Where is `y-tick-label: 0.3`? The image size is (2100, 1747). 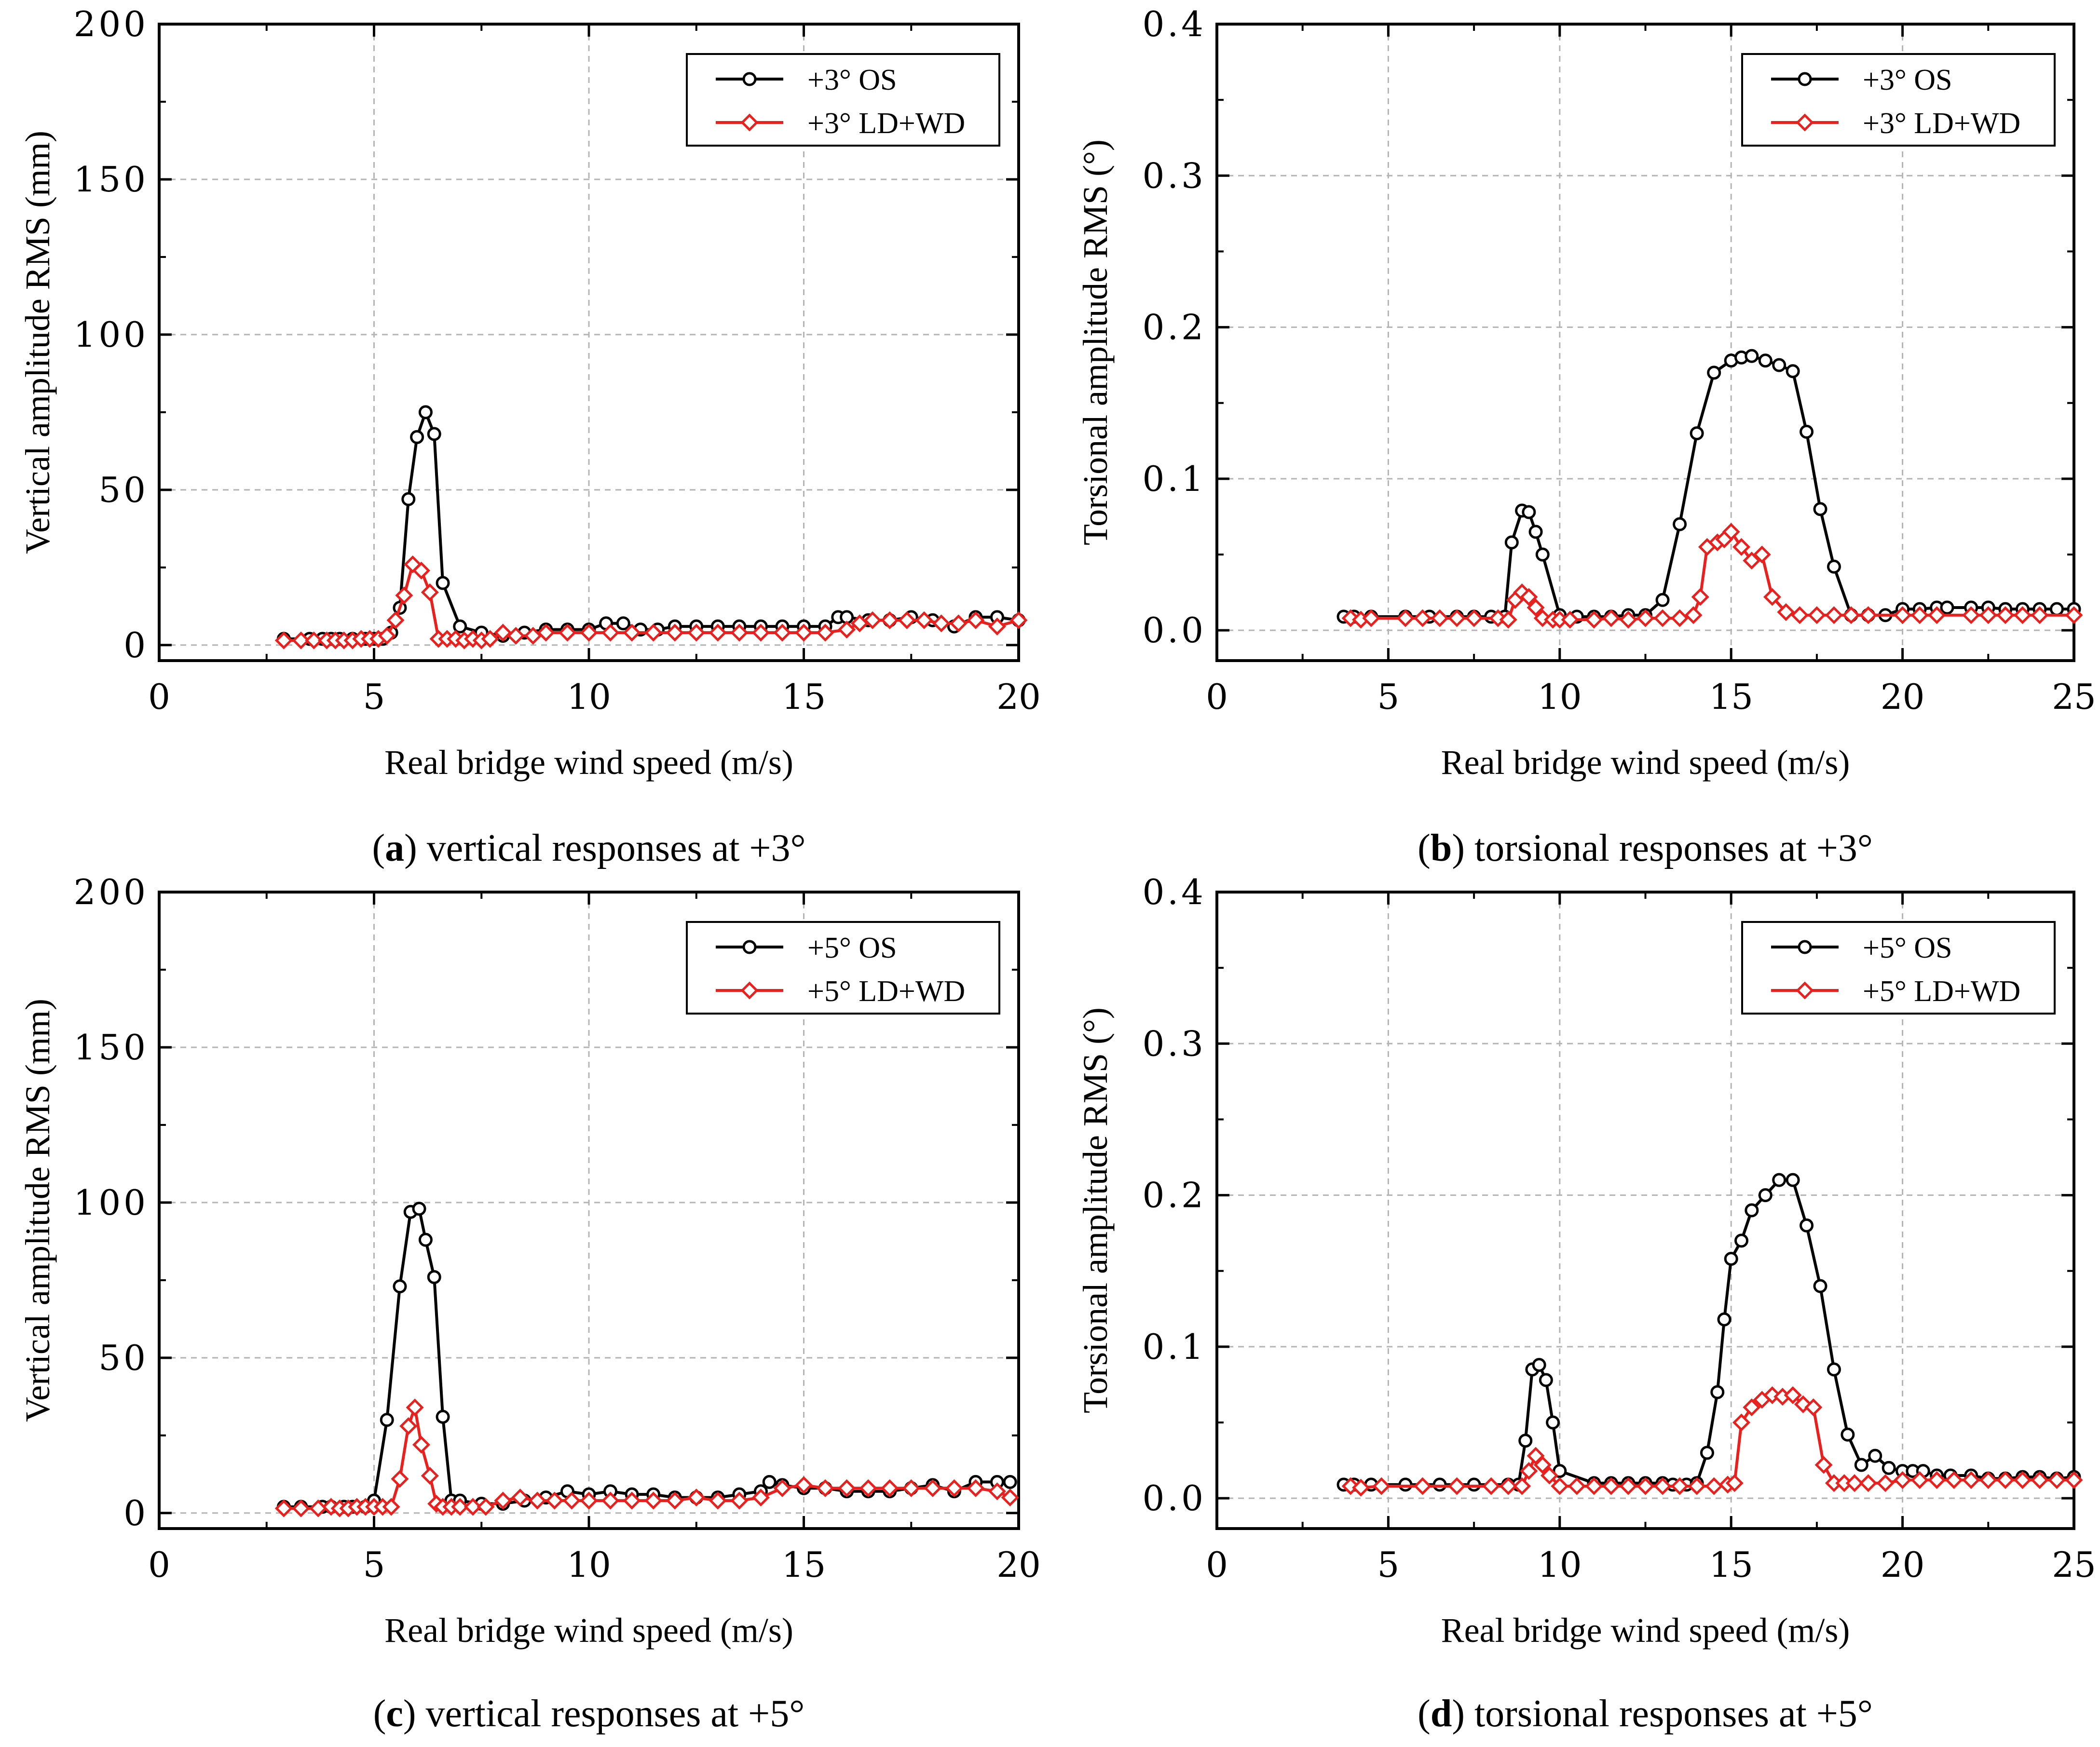
y-tick-label: 0.3 is located at coordinates (1174, 175).